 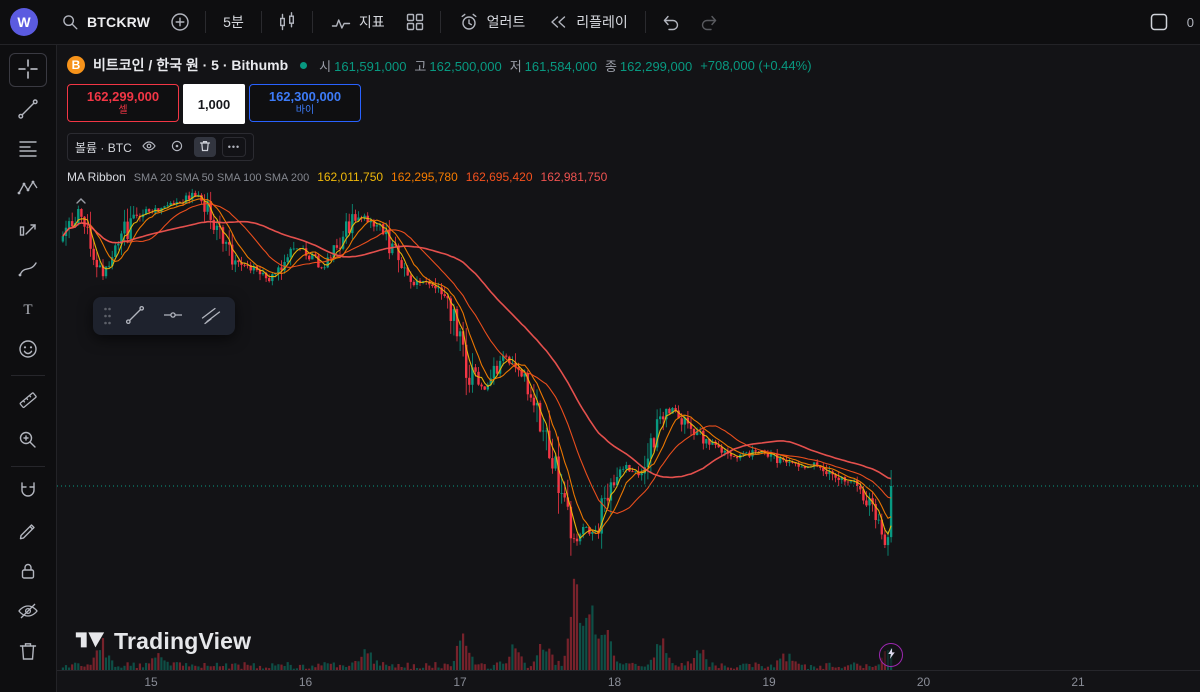 What do you see at coordinates (769, 682) in the screenshot?
I see `time-label: 19` at bounding box center [769, 682].